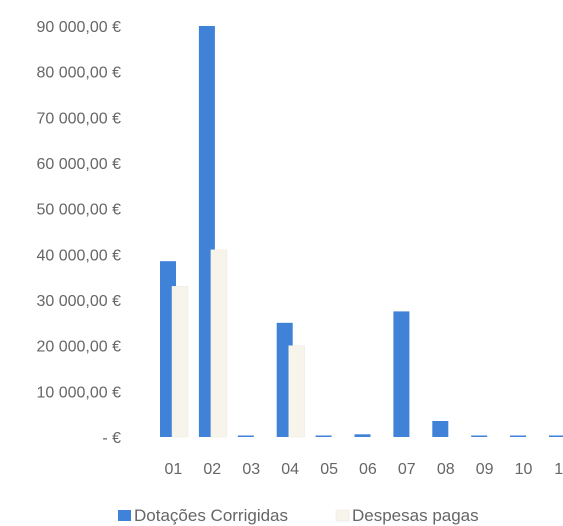 This screenshot has width=563, height=526. I want to click on y-tick-label: 70 000,00 €, so click(78, 118).